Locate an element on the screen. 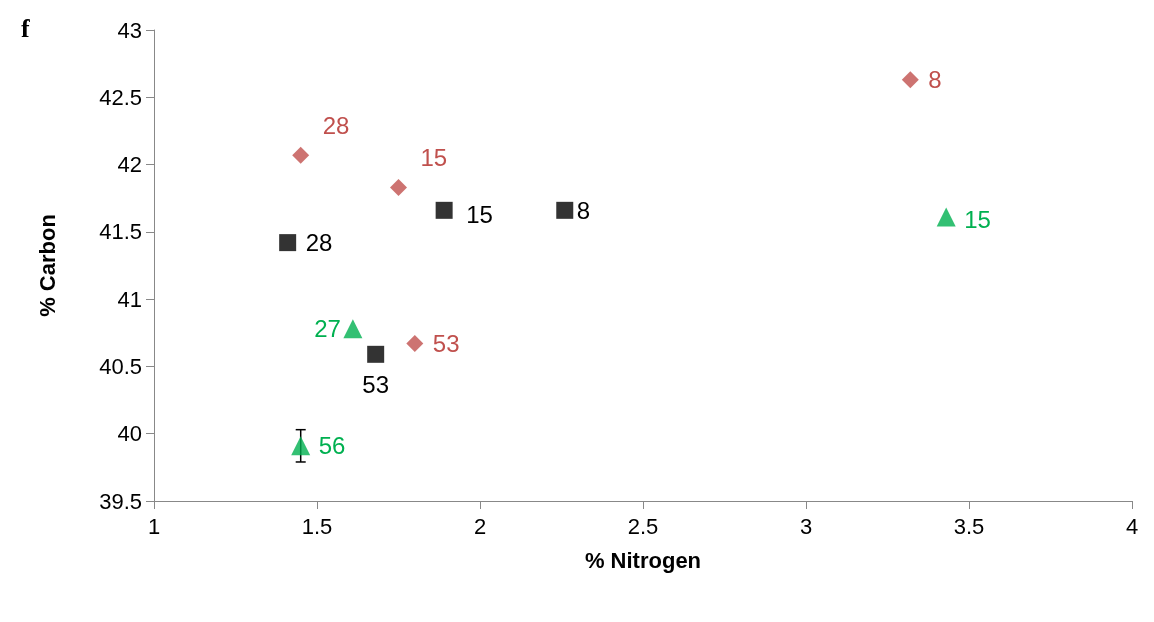 This screenshot has width=1154, height=622. x-tick-label: 3 is located at coordinates (806, 526).